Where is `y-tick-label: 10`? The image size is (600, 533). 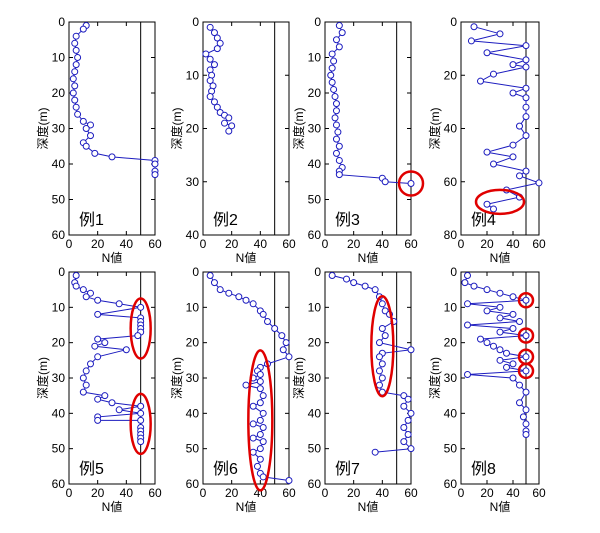
y-tick-label: 10 is located at coordinates (193, 75).